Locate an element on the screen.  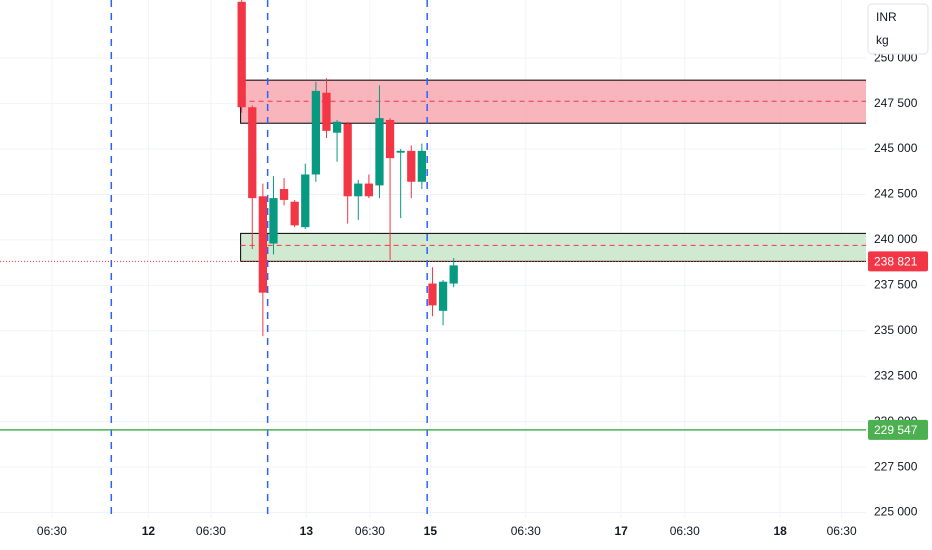
price-axis-bg is located at coordinates (899, 275).